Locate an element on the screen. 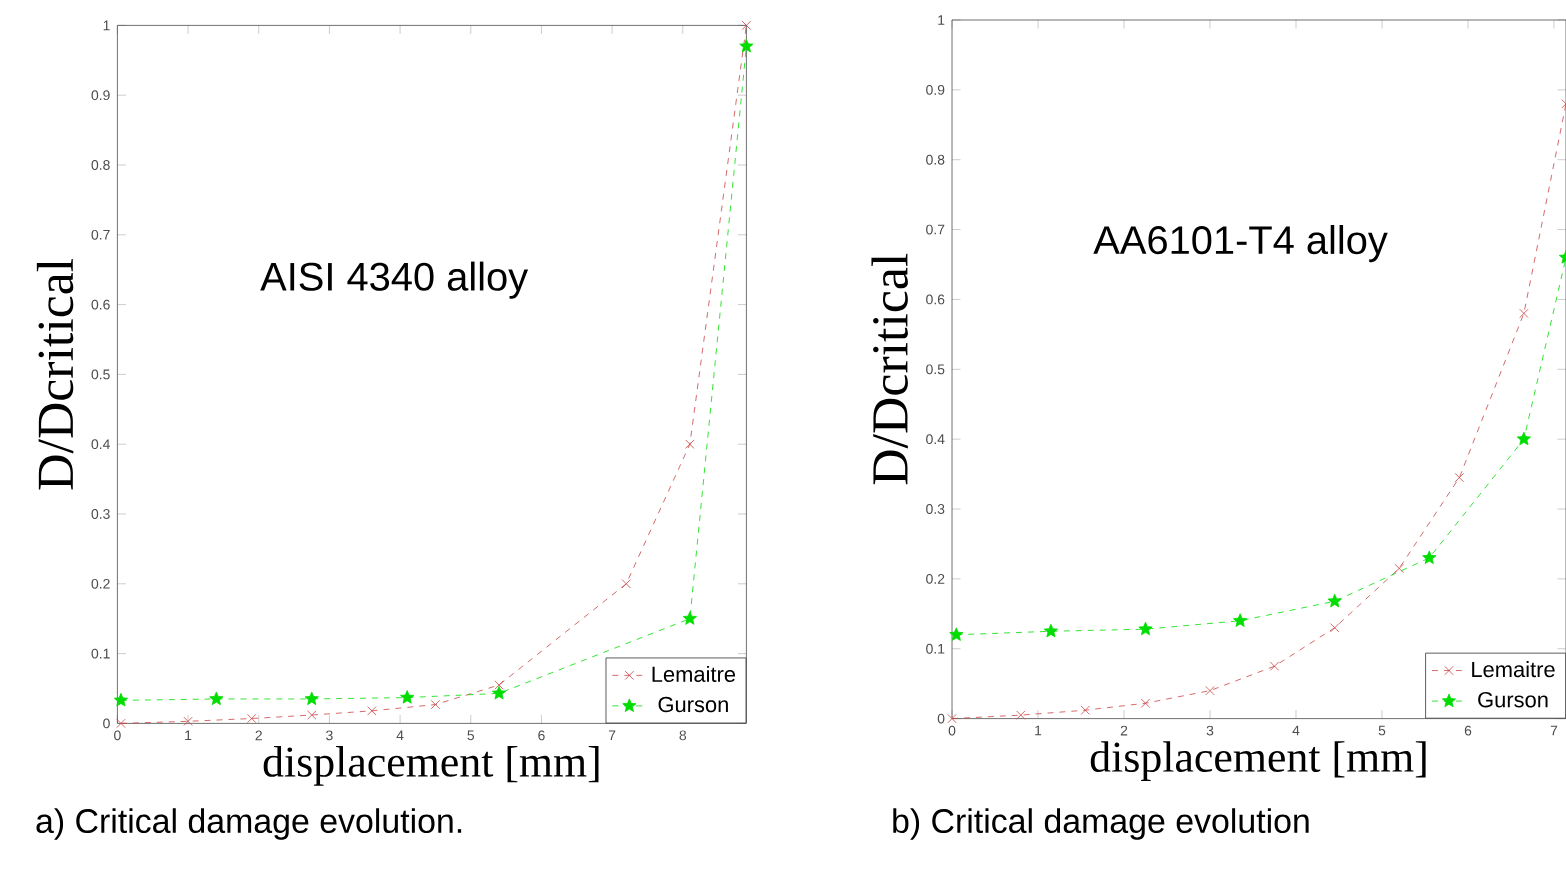 This screenshot has width=1566, height=882. text: a) Critical damage evolution. is located at coordinates (249, 824).